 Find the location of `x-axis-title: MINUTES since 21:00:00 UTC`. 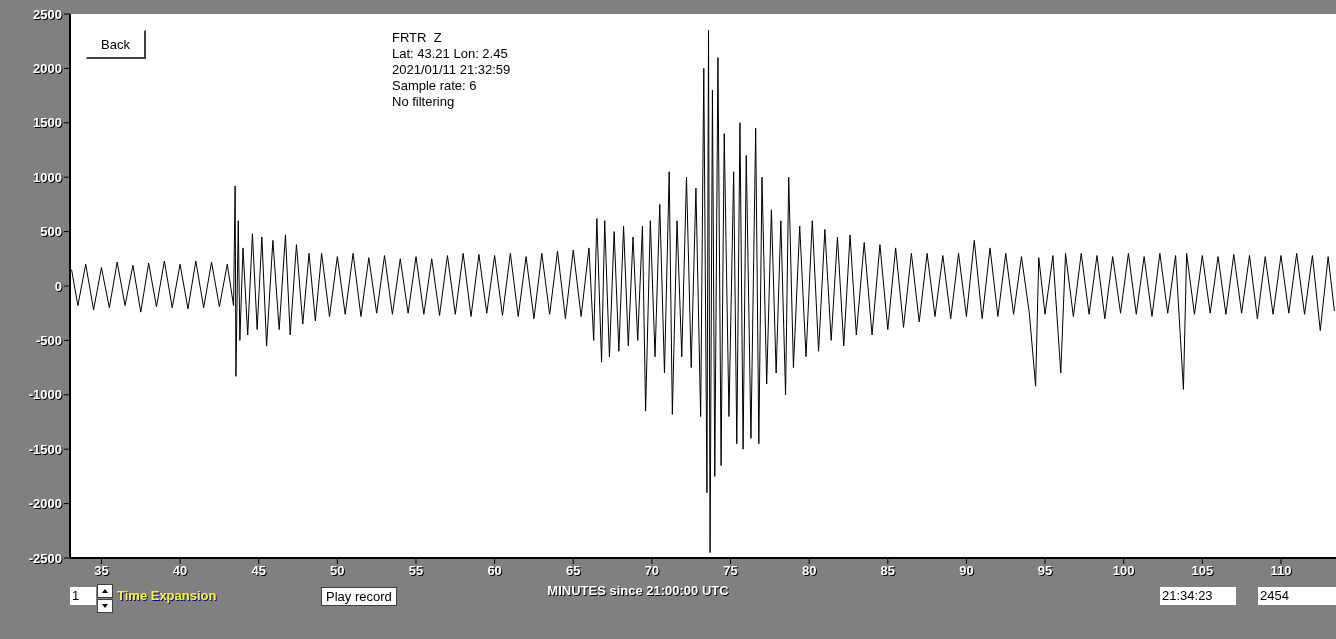

x-axis-title: MINUTES since 21:00:00 UTC is located at coordinates (638, 590).